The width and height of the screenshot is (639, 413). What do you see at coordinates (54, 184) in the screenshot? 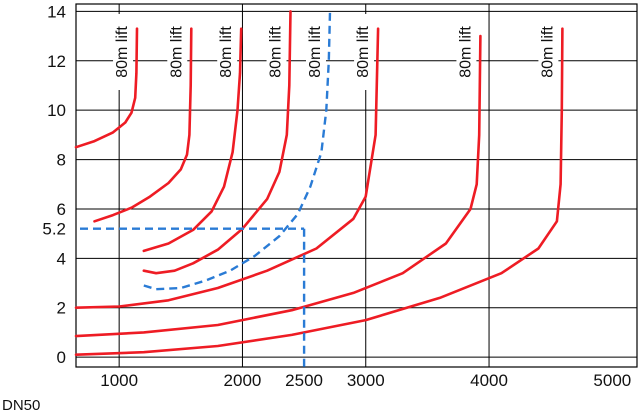
I see `y-axis-ticks: 0 2 4 5.26 8 10 12 14` at bounding box center [54, 184].